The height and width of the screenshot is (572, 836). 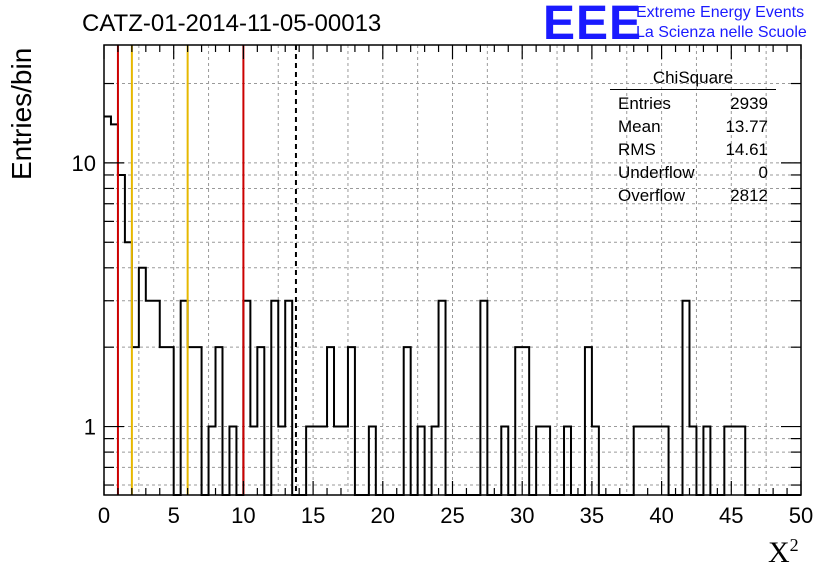 I want to click on stats-value: 0, so click(x=763, y=172).